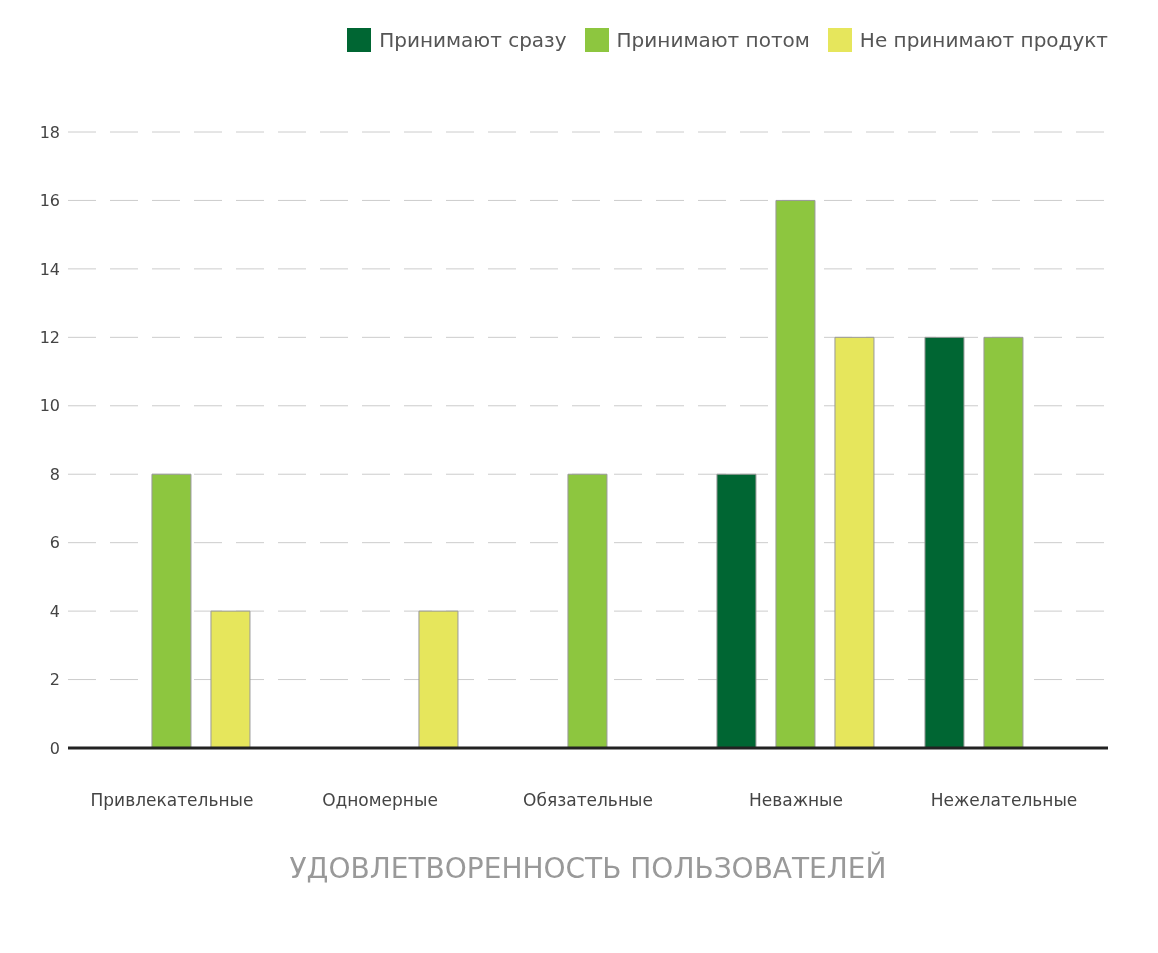 The height and width of the screenshot is (953, 1158). Describe the element at coordinates (49, 338) in the screenshot. I see `y-tick-label: 12` at that location.